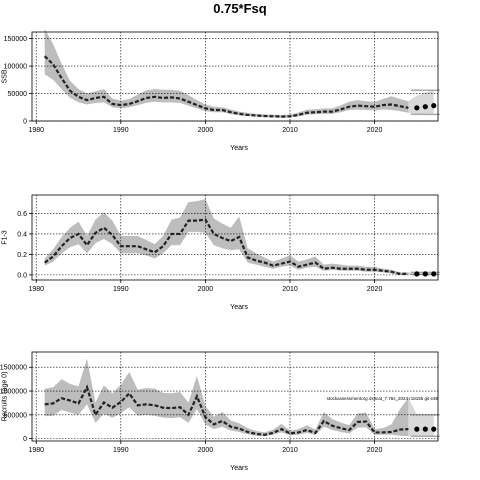 This screenshot has width=480, height=480. Describe the element at coordinates (22, 275) in the screenshot. I see `y-tick-label: 0.0` at that location.